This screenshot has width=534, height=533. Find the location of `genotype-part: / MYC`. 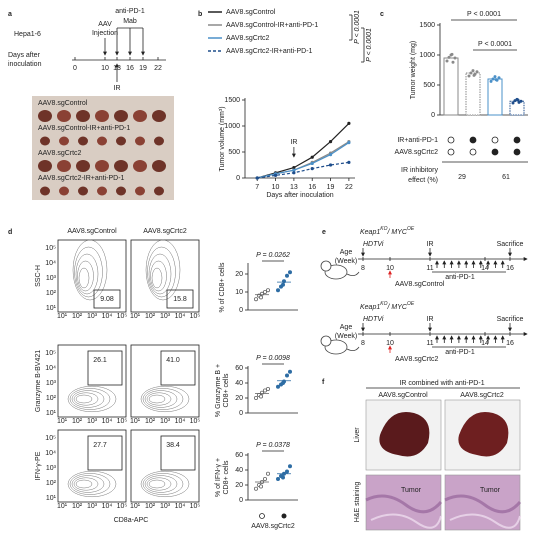

genotype-part: / MYC is located at coordinates (396, 307).